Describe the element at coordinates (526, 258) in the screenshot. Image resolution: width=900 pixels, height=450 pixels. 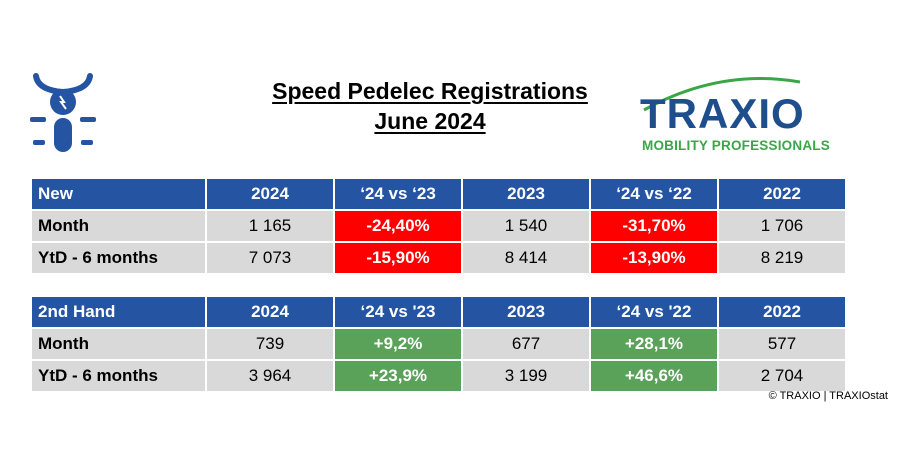
I see `value-2023: 8 414` at that location.